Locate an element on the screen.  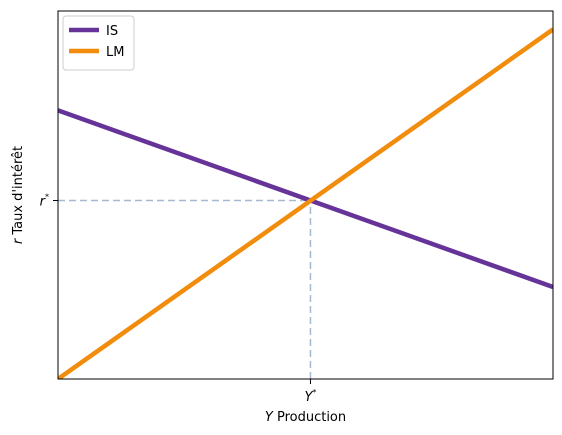
y-tick-sup: * is located at coordinates (47, 197).